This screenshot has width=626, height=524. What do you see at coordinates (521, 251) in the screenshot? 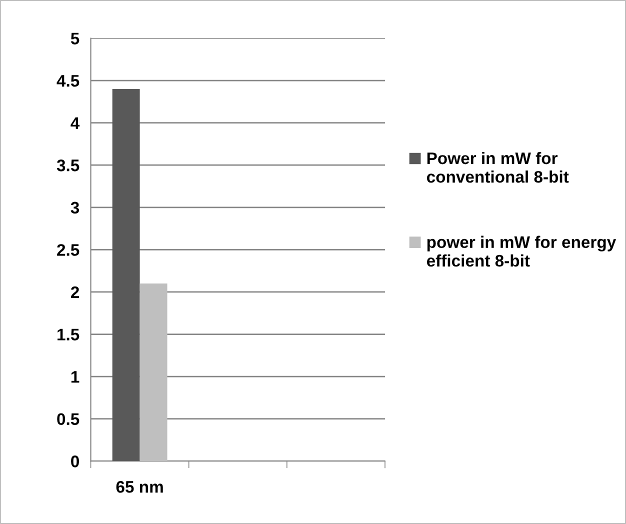
I see `legend-label: power in mW for energy efficient 8-bit` at bounding box center [521, 251].